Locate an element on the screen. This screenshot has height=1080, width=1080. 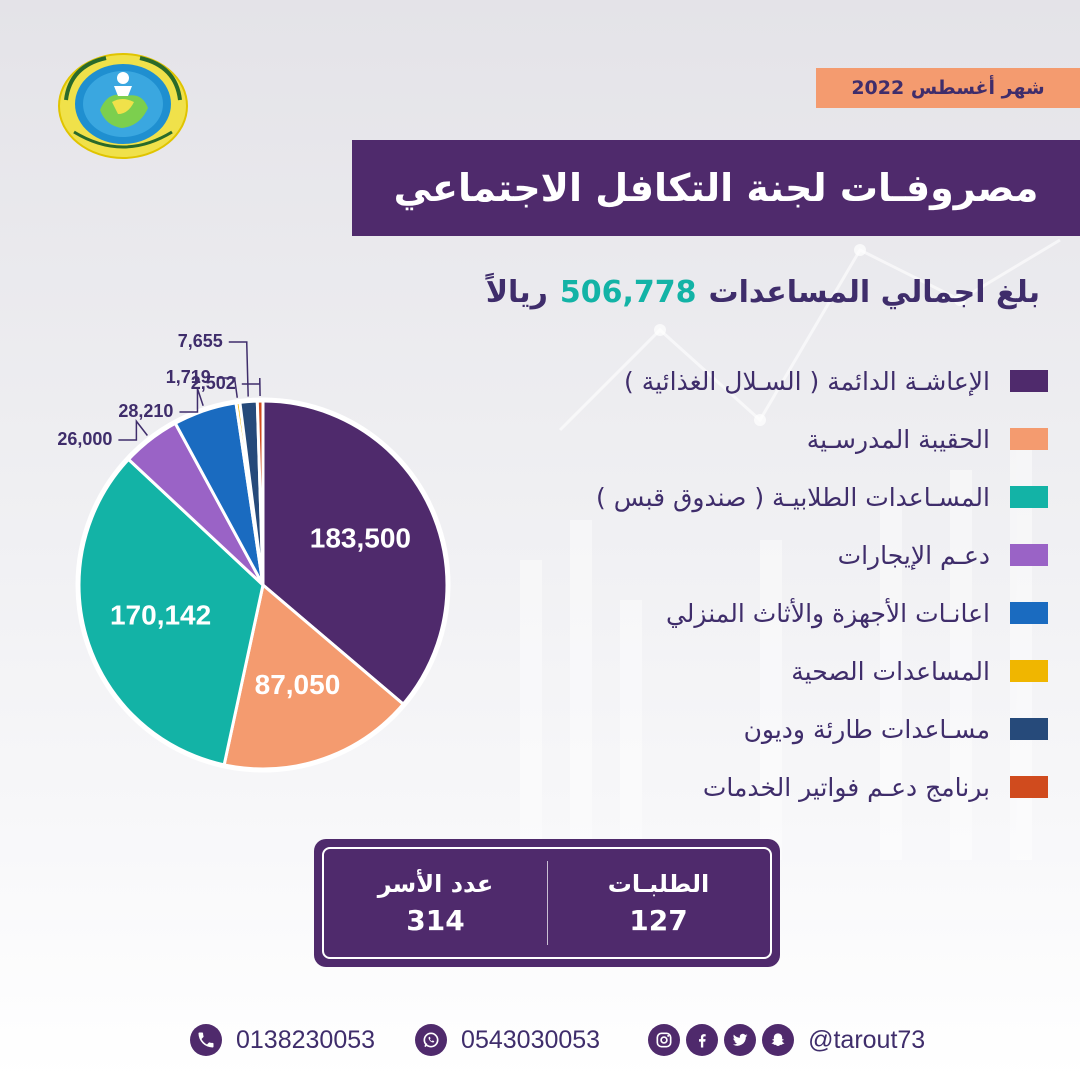
legend-item: برنامج دعـم فواتير الخدمات is located at coordinates (768, 787).